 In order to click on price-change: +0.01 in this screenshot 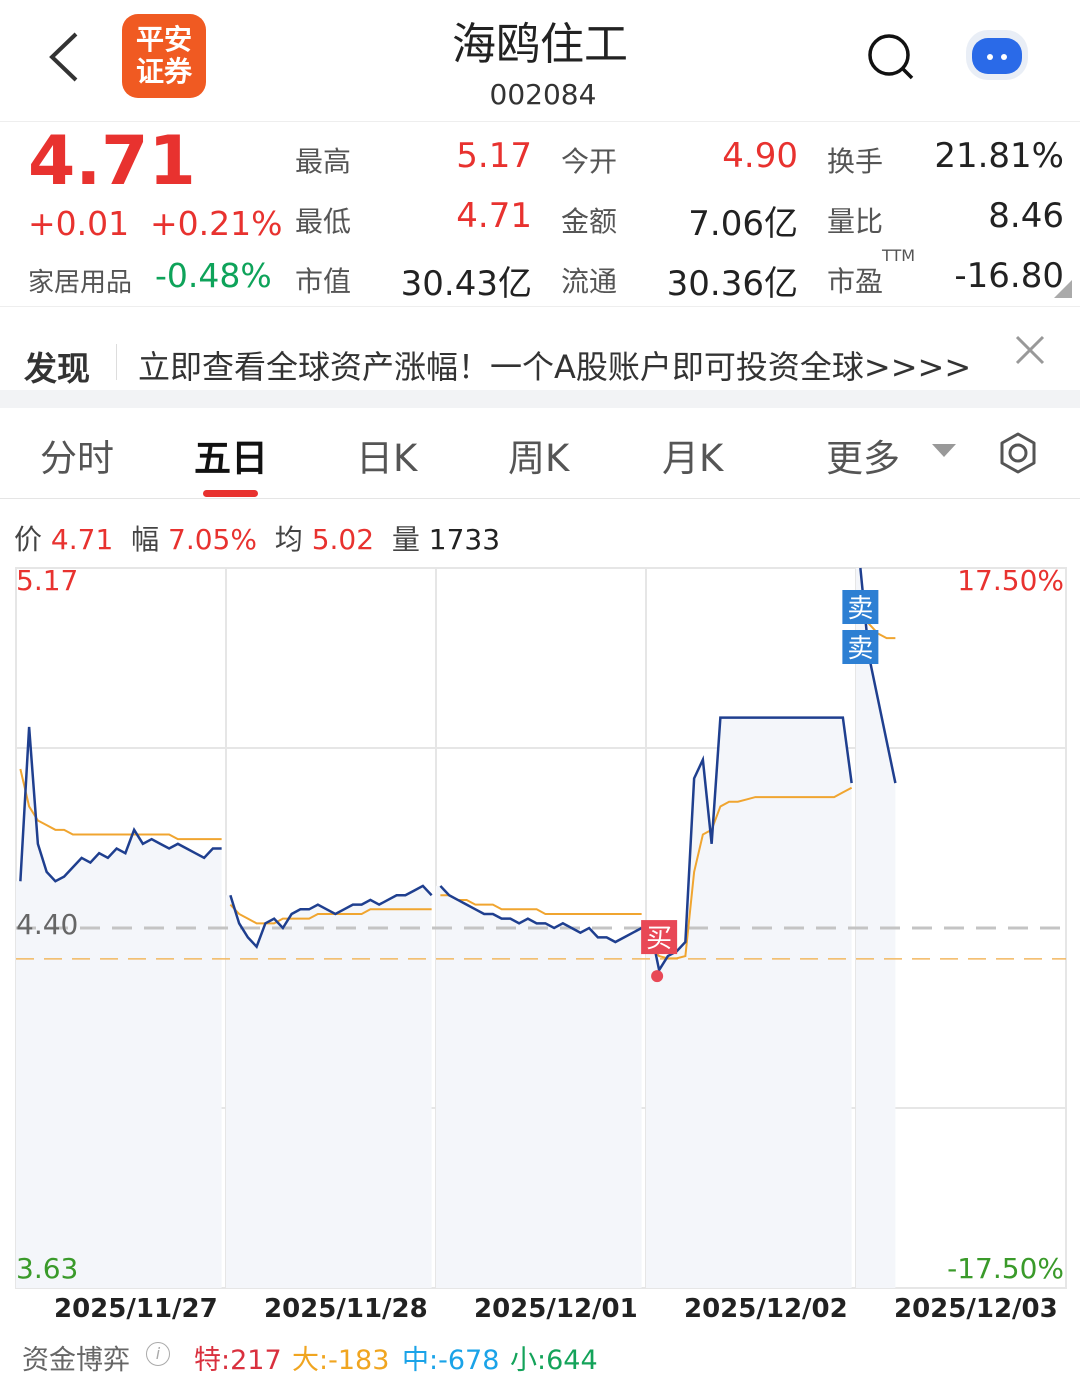, I will do `click(79, 223)`.